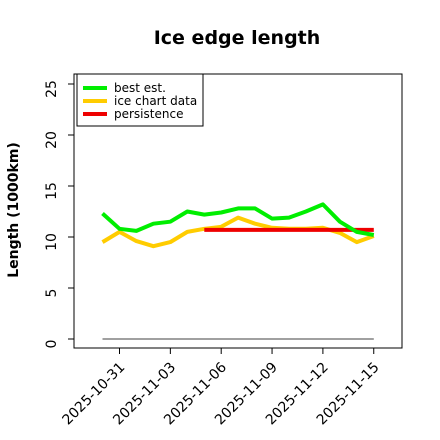 Image resolution: width=440 pixels, height=440 pixels. Describe the element at coordinates (237, 38) in the screenshot. I see `chart-title: Ice edge length` at that location.